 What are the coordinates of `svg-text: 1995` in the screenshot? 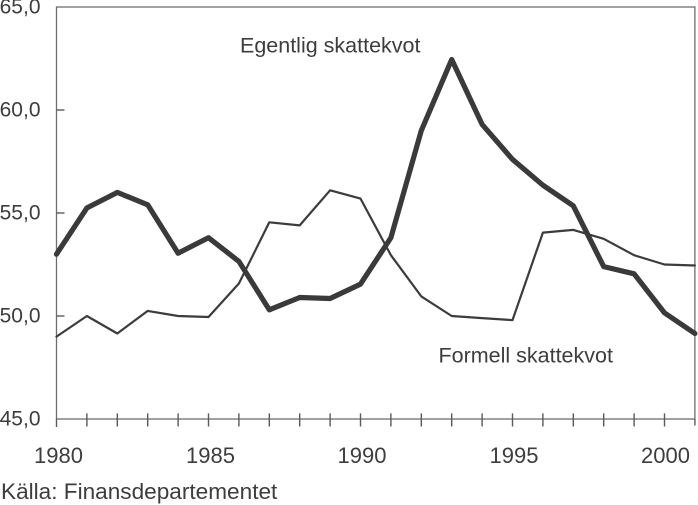 It's located at (514, 455).